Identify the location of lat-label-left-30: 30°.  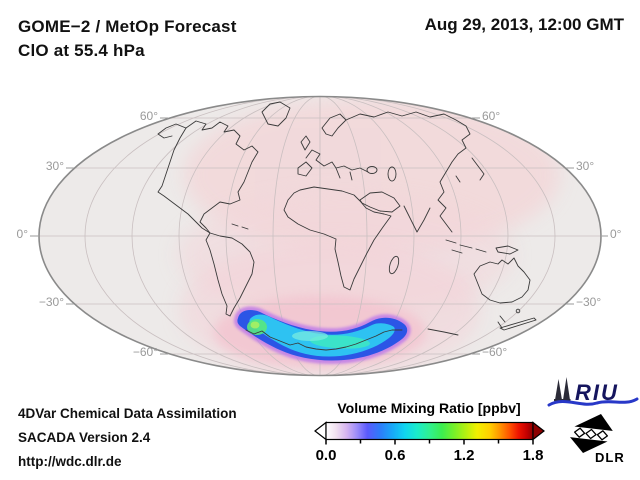
(55, 166).